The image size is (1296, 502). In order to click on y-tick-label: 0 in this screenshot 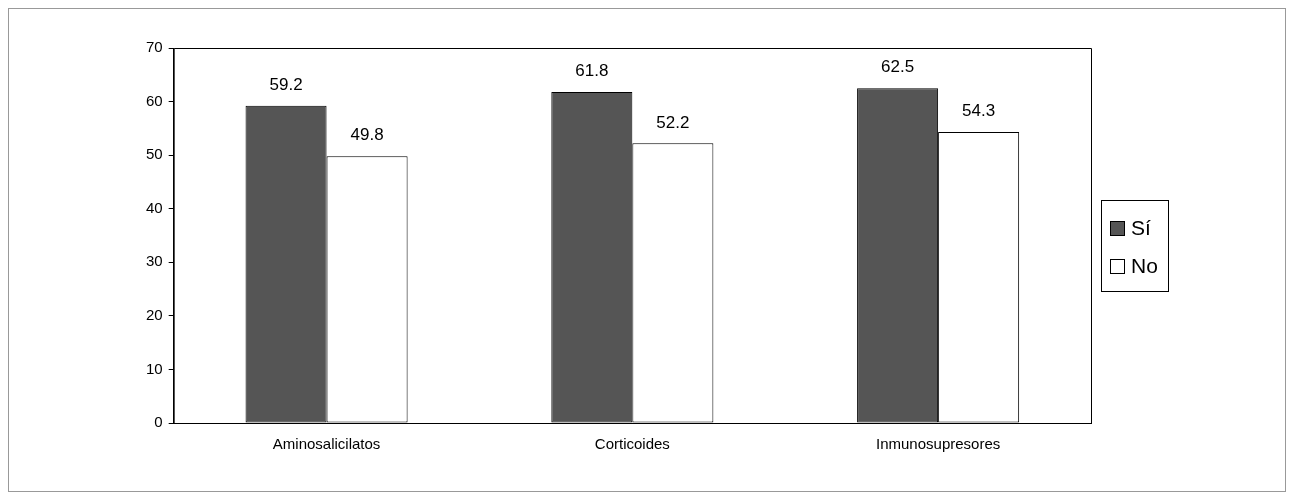, I will do `click(158, 422)`.